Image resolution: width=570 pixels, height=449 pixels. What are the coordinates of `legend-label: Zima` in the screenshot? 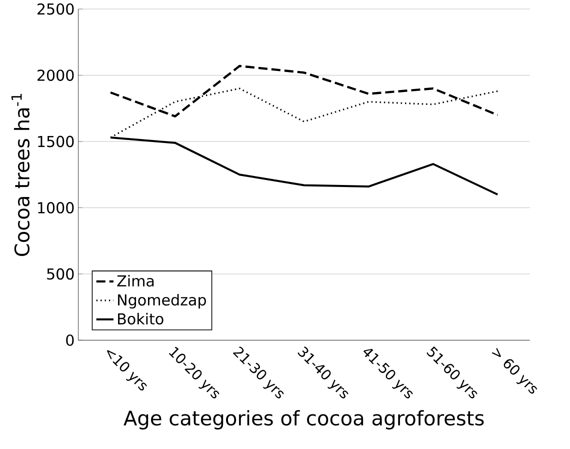 It's located at (135, 281).